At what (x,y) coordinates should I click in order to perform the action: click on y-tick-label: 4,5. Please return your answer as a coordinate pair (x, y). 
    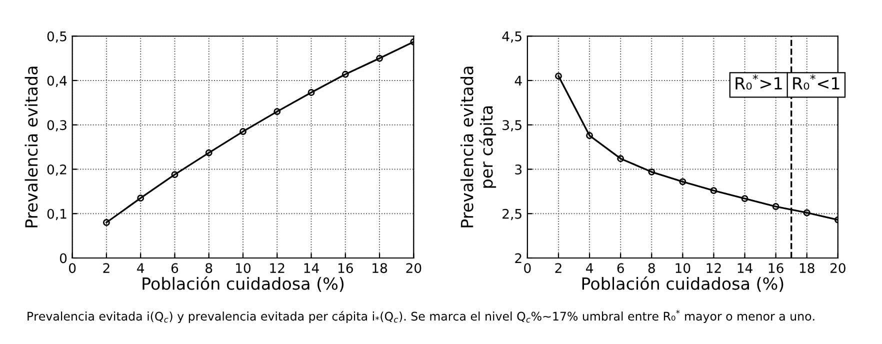
    Looking at the image, I should click on (512, 37).